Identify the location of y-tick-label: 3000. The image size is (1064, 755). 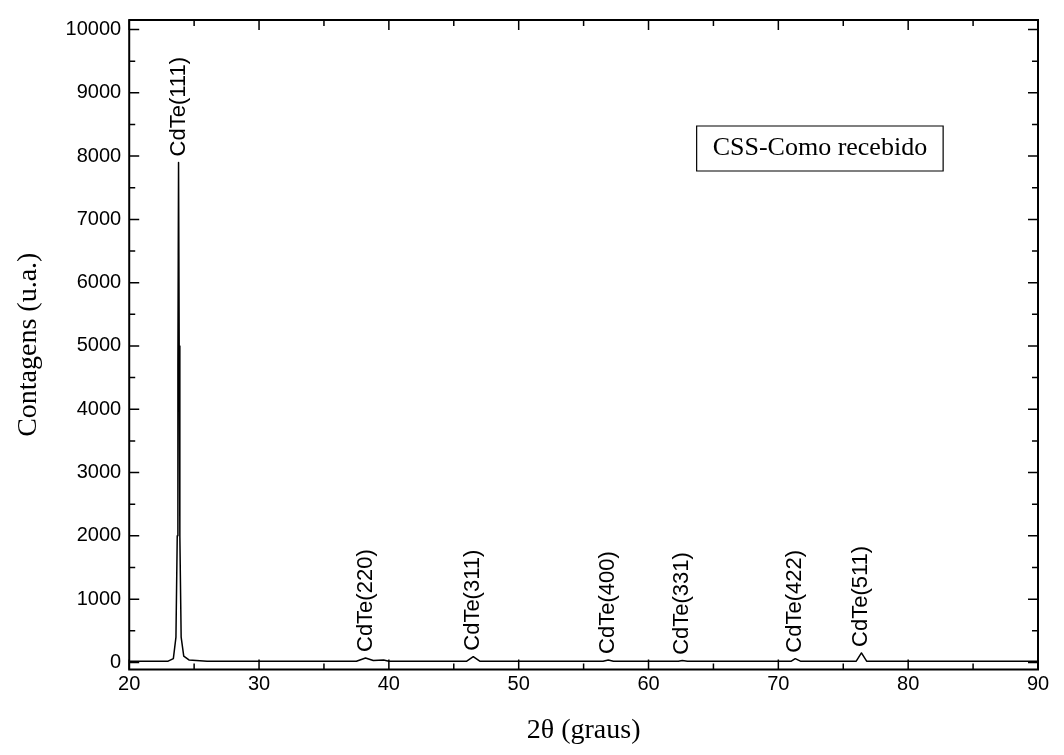
(99, 471).